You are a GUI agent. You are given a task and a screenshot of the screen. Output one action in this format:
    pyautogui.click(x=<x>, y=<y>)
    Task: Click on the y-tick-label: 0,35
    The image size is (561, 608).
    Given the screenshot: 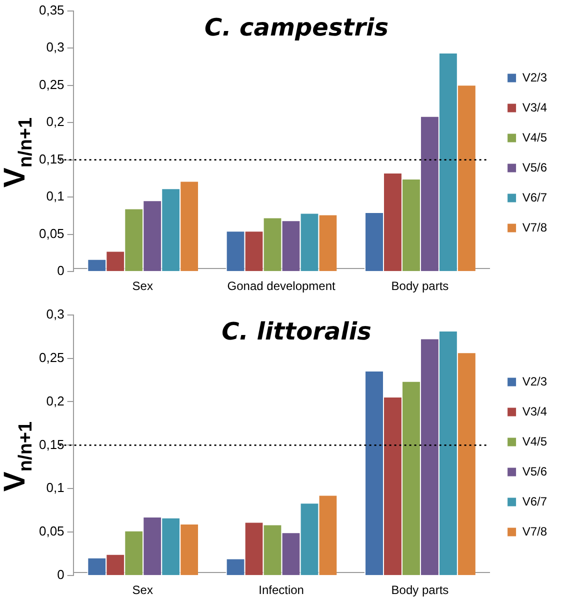 What is the action you would take?
    pyautogui.click(x=51, y=10)
    